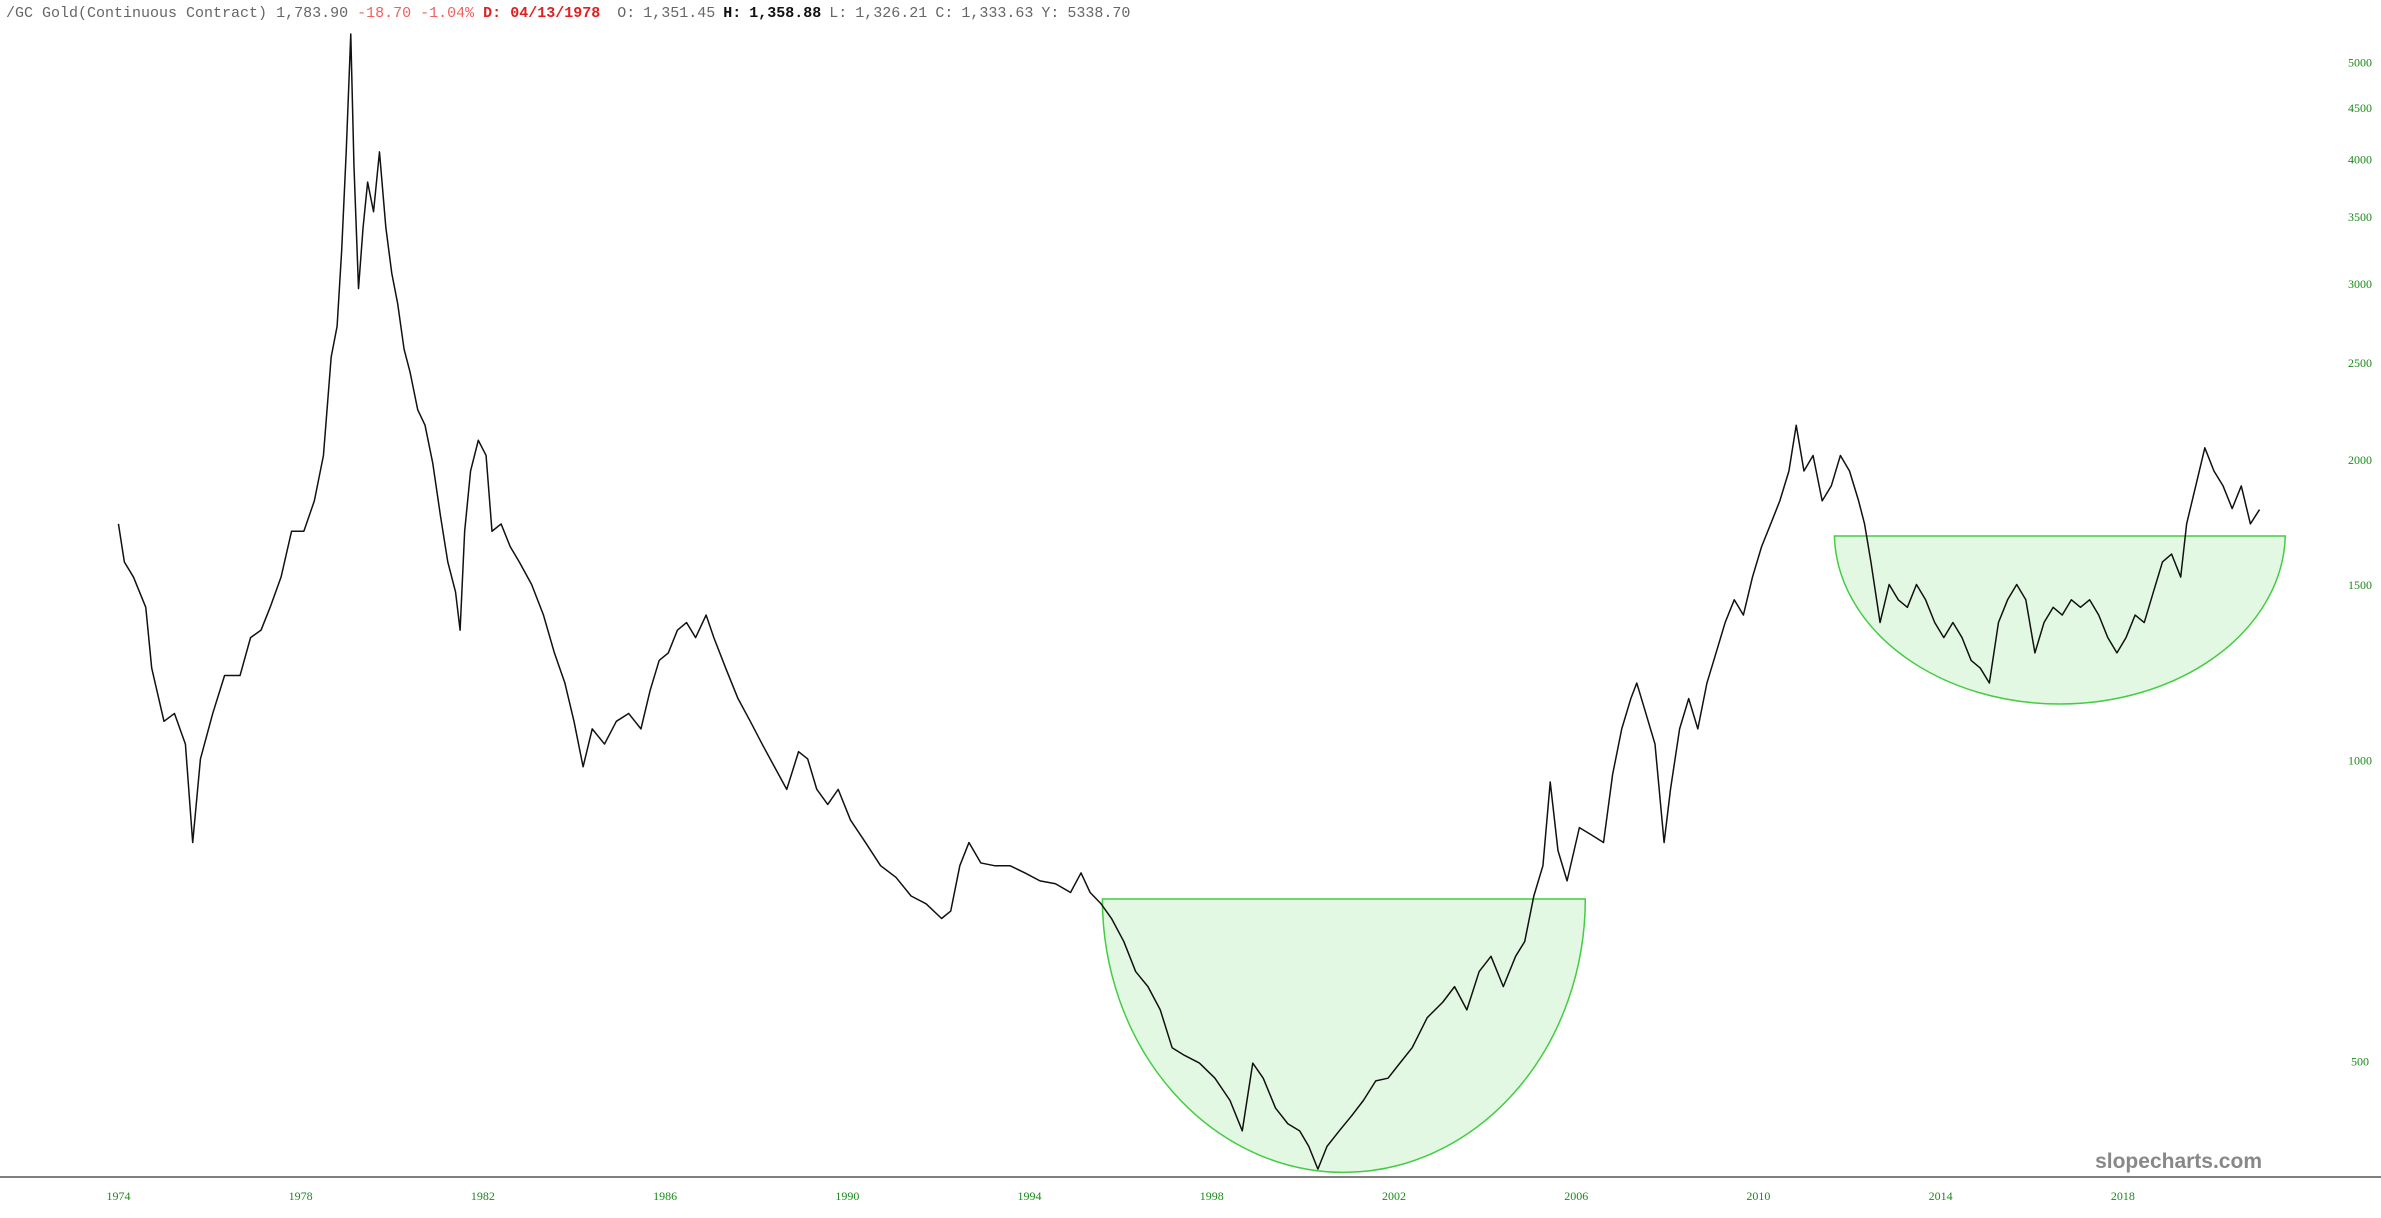 This screenshot has width=2381, height=1218. I want to click on field-label: C:, so click(944, 13).